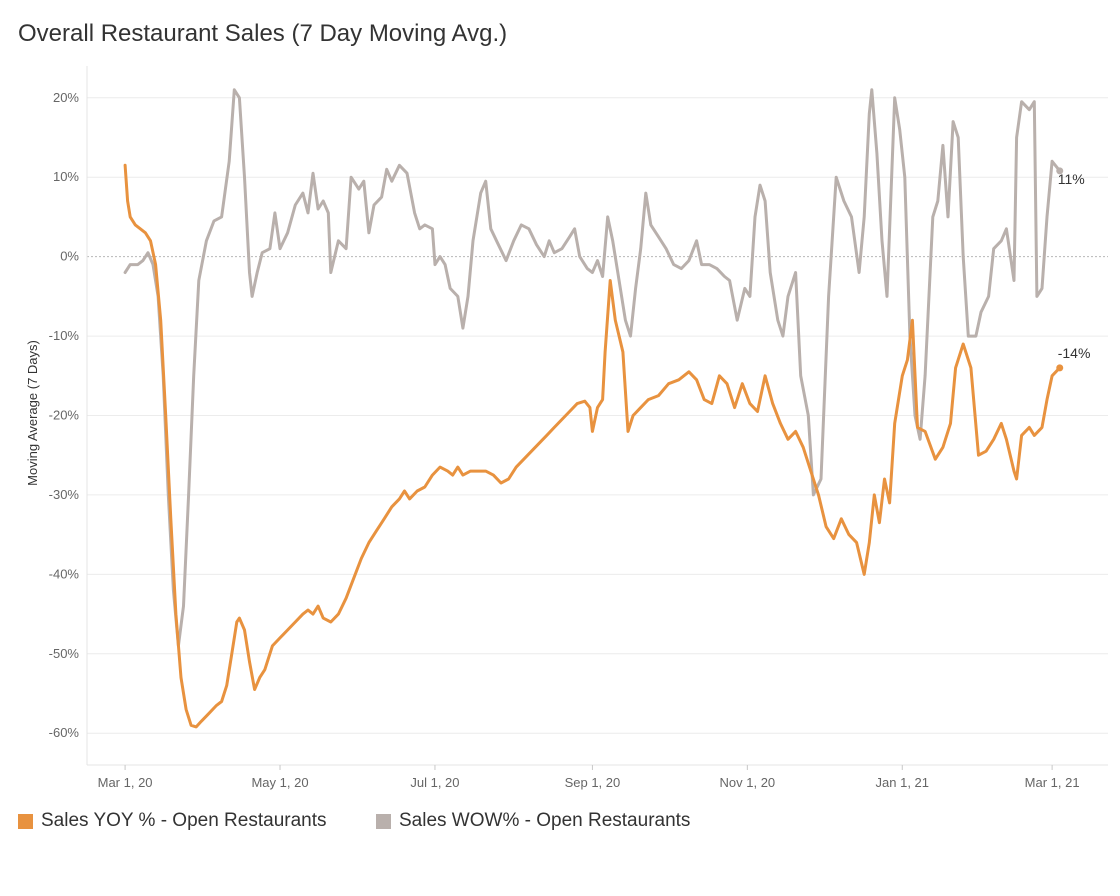 Image resolution: width=1120 pixels, height=896 pixels. What do you see at coordinates (125, 782) in the screenshot?
I see `x-tick-label: Mar 1, 20` at bounding box center [125, 782].